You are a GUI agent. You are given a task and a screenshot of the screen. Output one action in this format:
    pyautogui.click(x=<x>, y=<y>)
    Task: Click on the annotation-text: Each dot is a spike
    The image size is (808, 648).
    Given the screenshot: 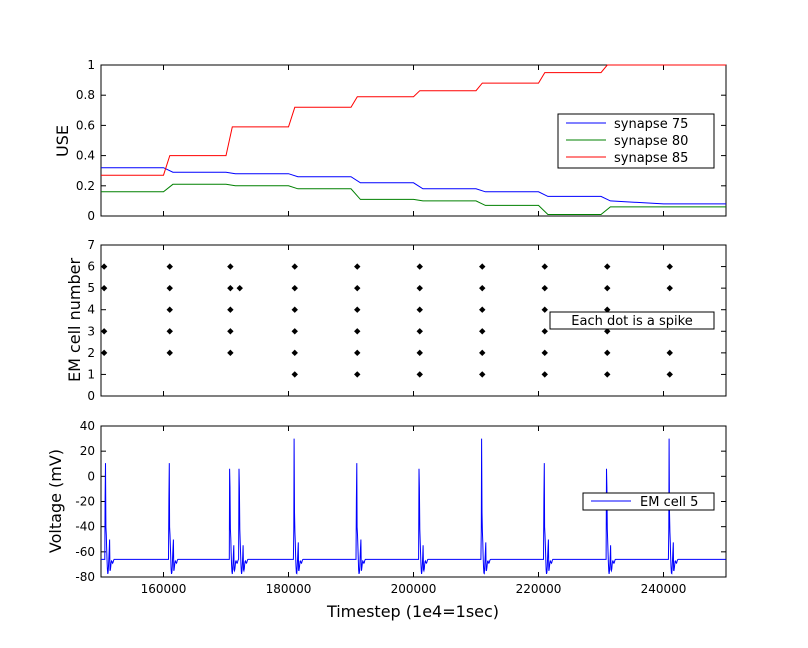 What is the action you would take?
    pyautogui.click(x=631, y=321)
    